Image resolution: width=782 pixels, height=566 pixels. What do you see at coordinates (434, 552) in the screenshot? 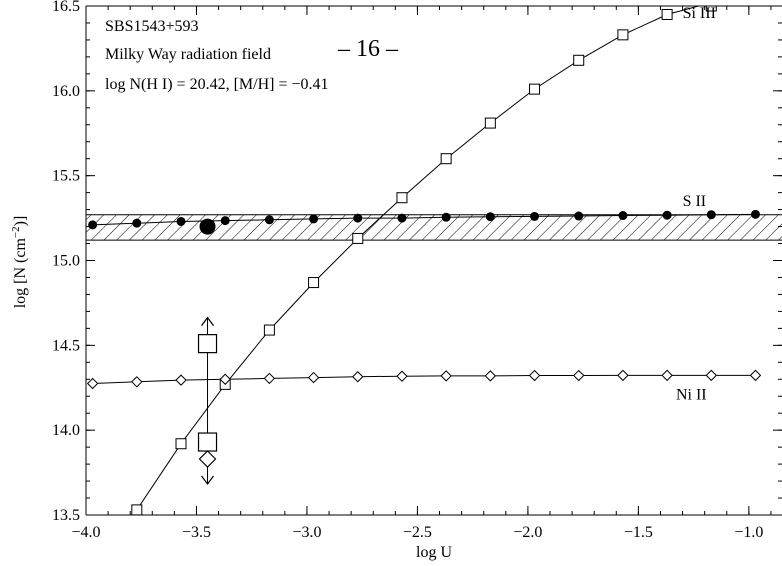
I see `x-axis-label: log U` at bounding box center [434, 552].